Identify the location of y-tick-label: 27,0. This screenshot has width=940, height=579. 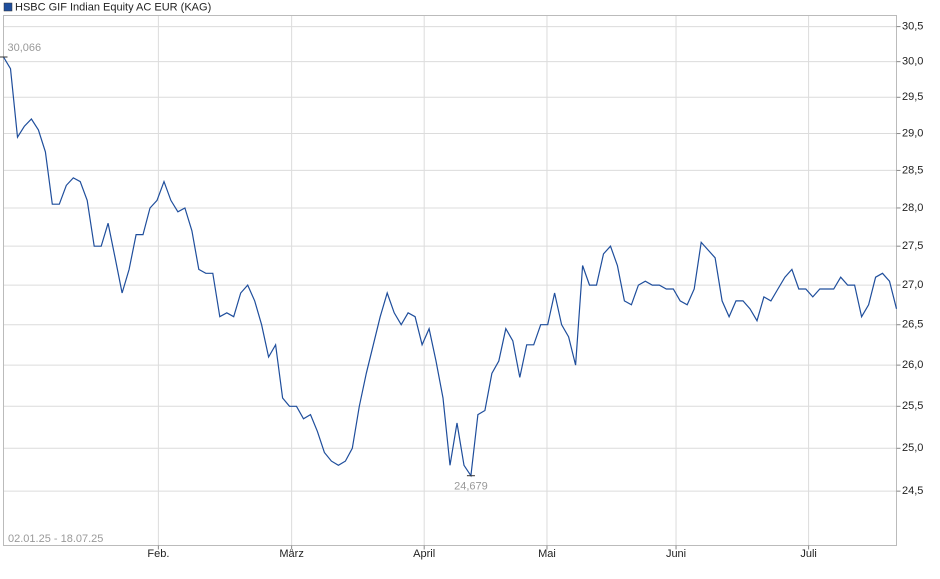
(912, 285).